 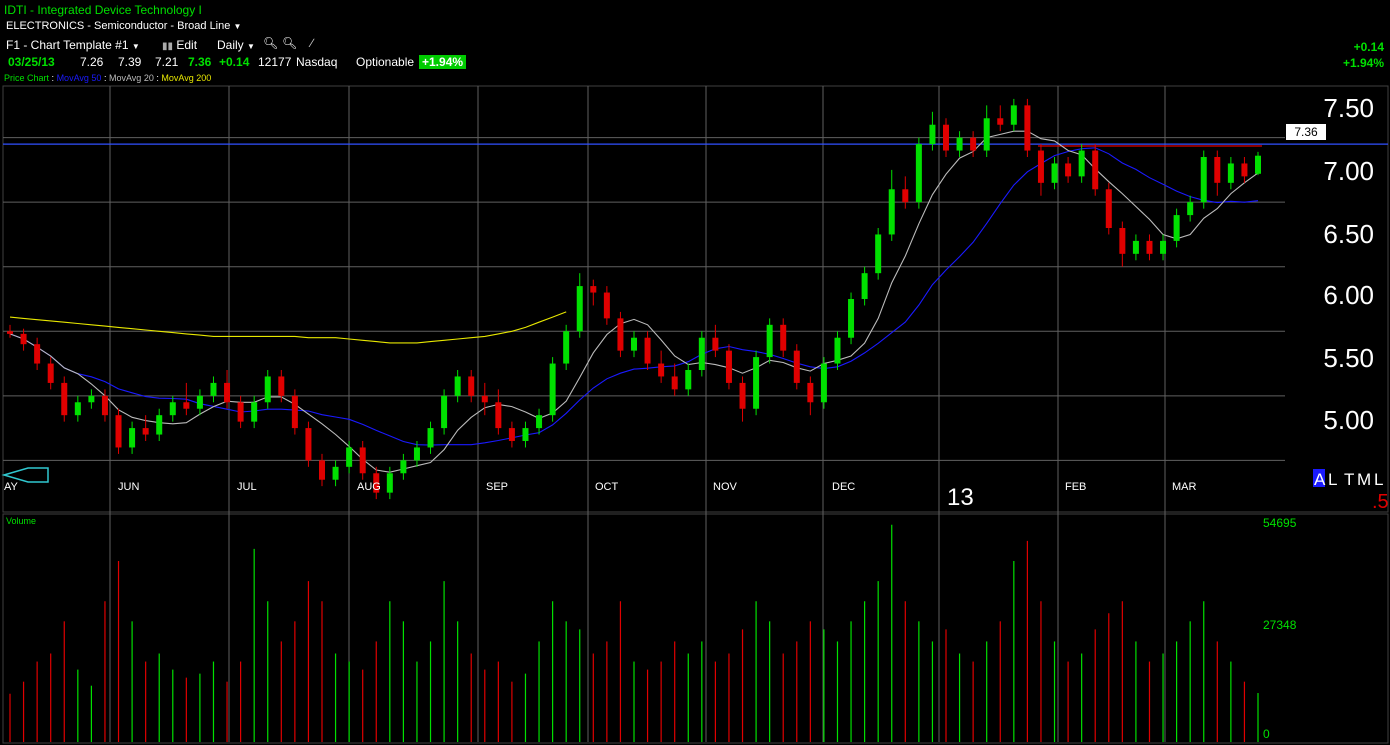 I want to click on edit-button: ▮▮ Edit, so click(x=179, y=45).